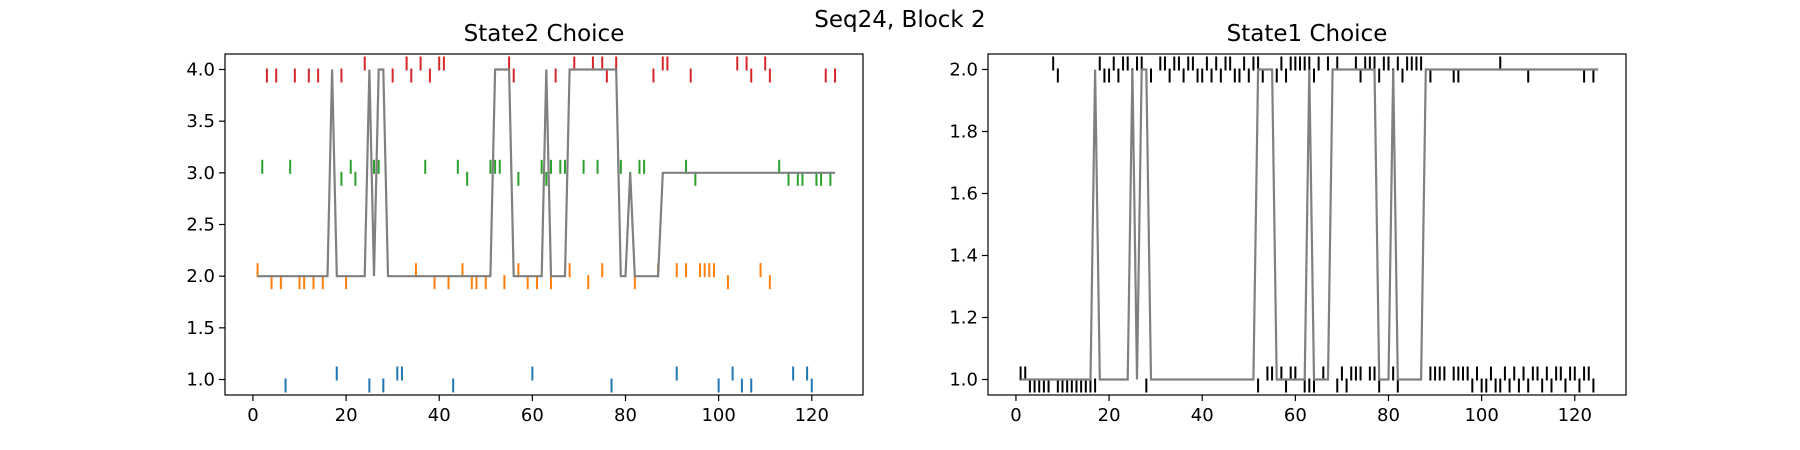 Image resolution: width=1800 pixels, height=450 pixels. What do you see at coordinates (200, 173) in the screenshot?
I see `y-tick-label: 3.0` at bounding box center [200, 173].